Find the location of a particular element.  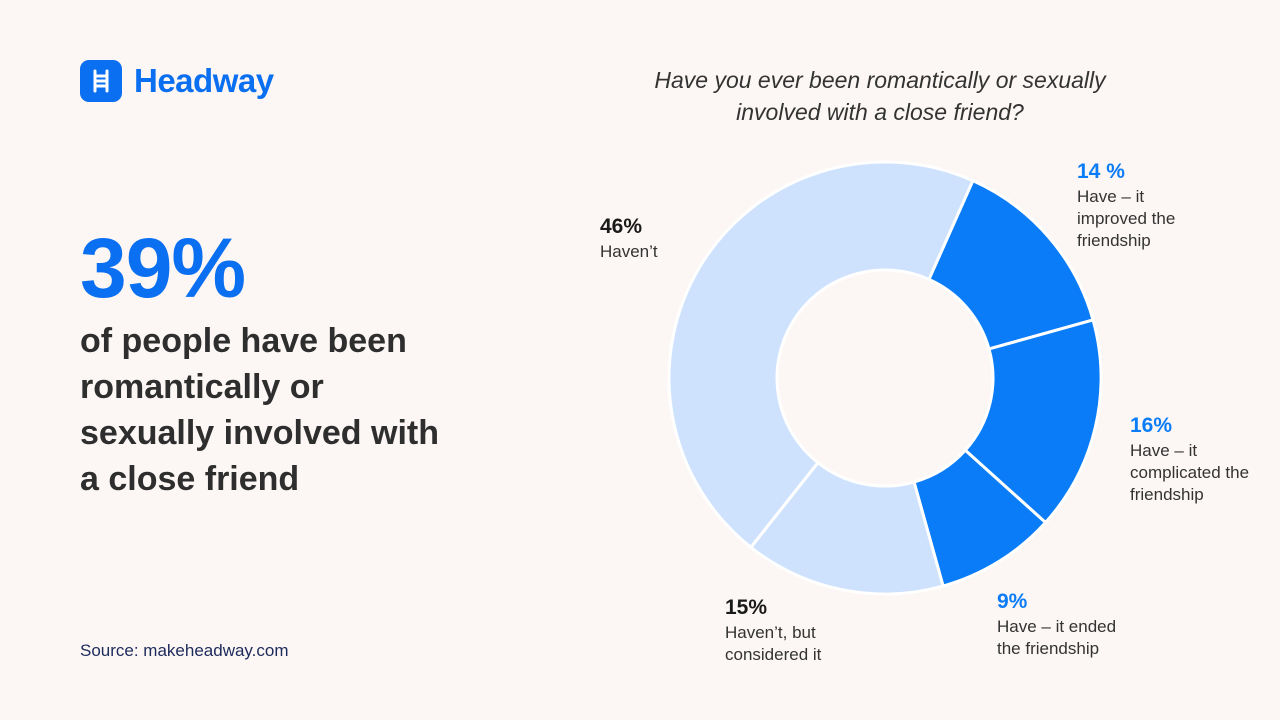

slice-label: 46% Haven’t is located at coordinates (650, 238).